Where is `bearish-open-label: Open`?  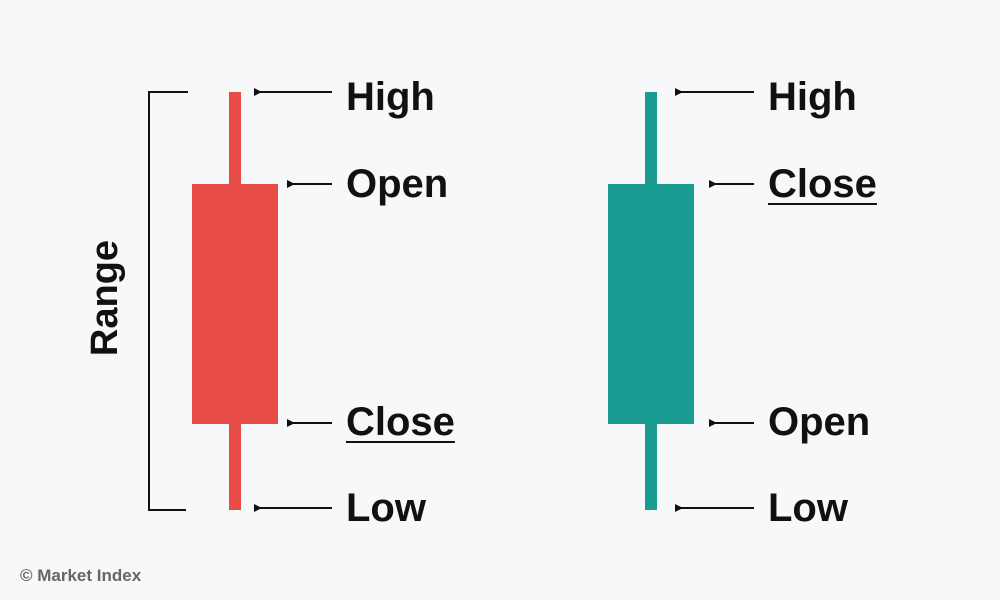 bearish-open-label: Open is located at coordinates (397, 184).